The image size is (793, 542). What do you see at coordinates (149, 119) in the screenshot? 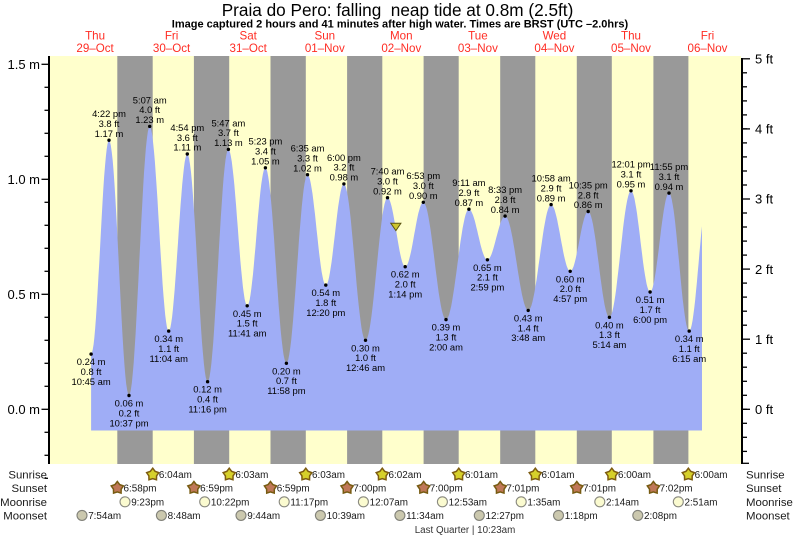
I see `svg-text: 1.23 m` at bounding box center [149, 119].